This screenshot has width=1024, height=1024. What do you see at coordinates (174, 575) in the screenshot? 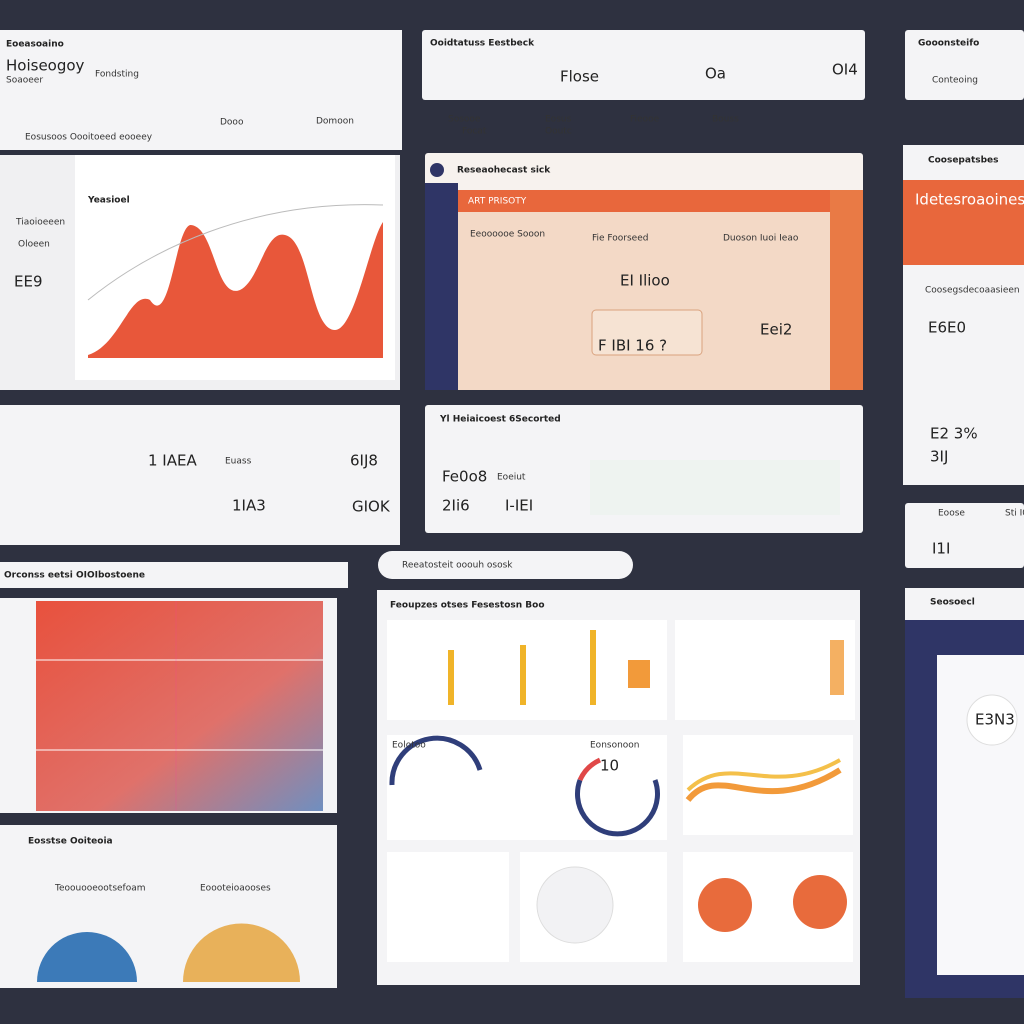
I see `header-bar` at bounding box center [174, 575].